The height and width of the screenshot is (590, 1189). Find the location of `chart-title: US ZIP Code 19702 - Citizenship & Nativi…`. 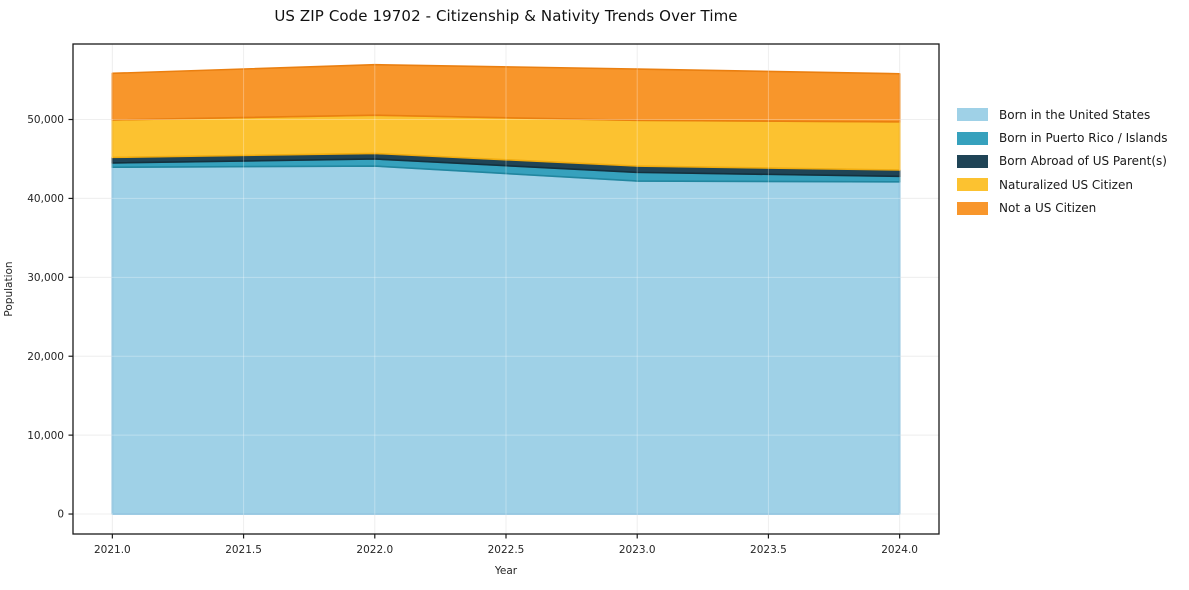

chart-title: US ZIP Code 19702 - Citizenship & Nativi… is located at coordinates (506, 16).